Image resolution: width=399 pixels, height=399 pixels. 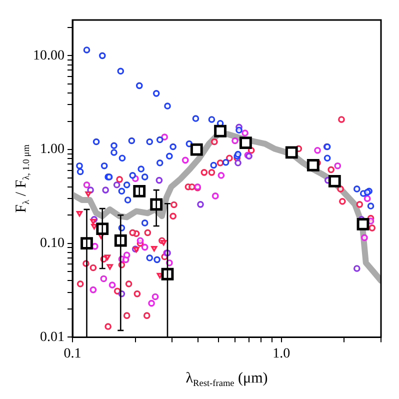 I want to click on x-tick-label: 0.1, so click(x=73, y=354).